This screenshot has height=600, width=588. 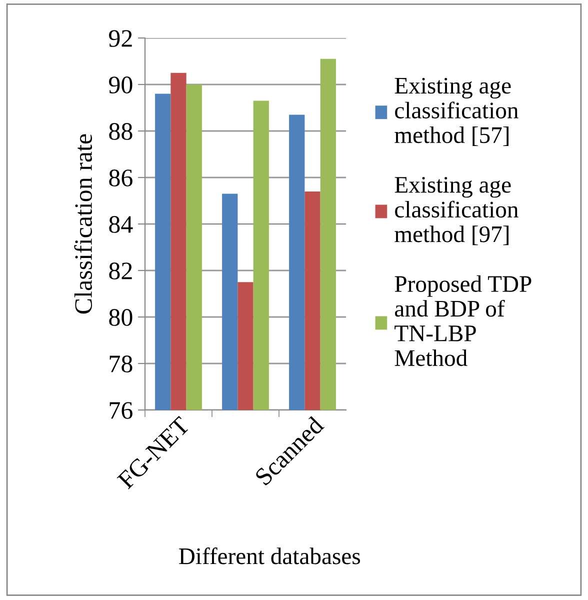 I want to click on y-tick-label: 92, so click(x=120, y=38).